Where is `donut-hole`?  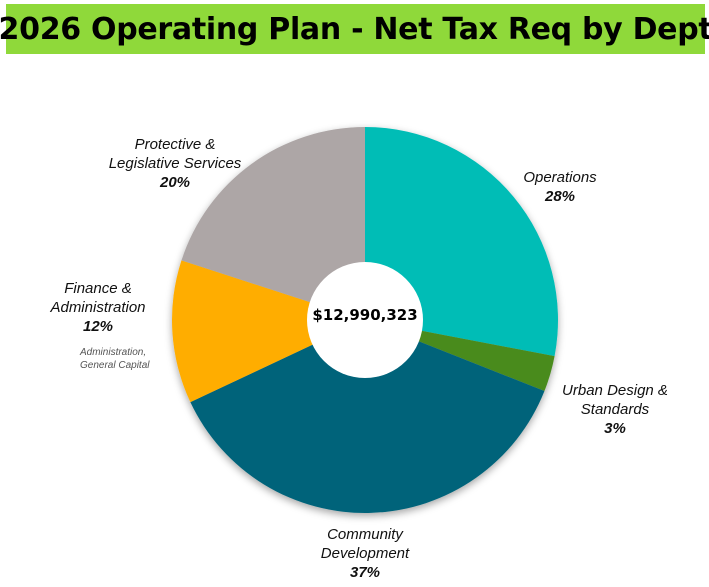
donut-hole is located at coordinates (365, 320).